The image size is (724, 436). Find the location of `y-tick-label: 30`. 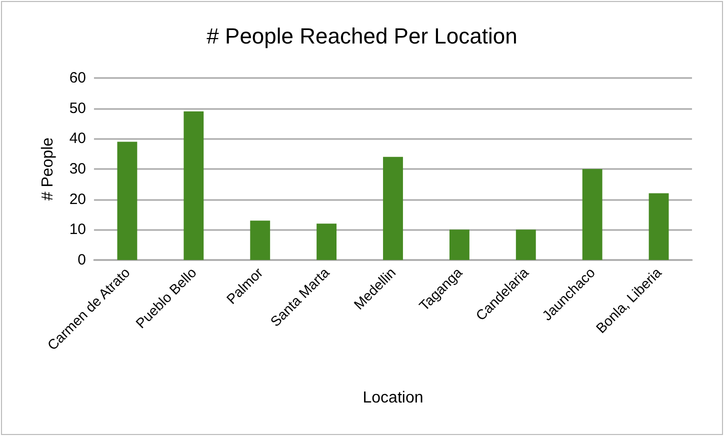

y-tick-label: 30 is located at coordinates (77, 169).